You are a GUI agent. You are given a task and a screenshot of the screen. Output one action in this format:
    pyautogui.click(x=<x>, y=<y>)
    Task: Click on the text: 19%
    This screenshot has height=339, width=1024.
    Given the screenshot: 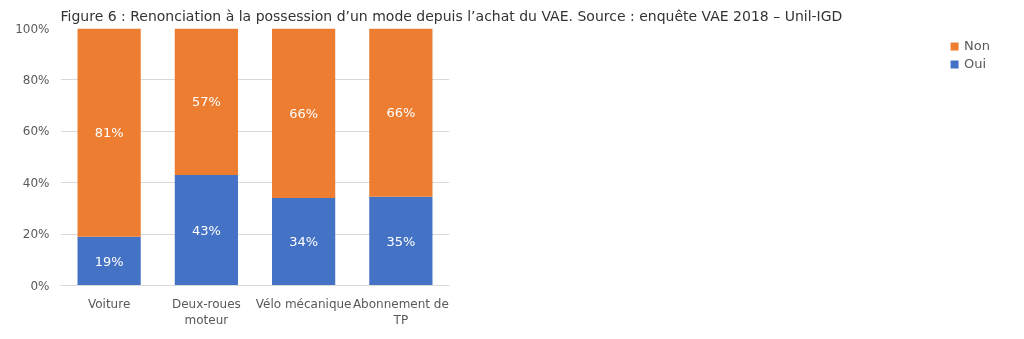 What is the action you would take?
    pyautogui.click(x=109, y=261)
    